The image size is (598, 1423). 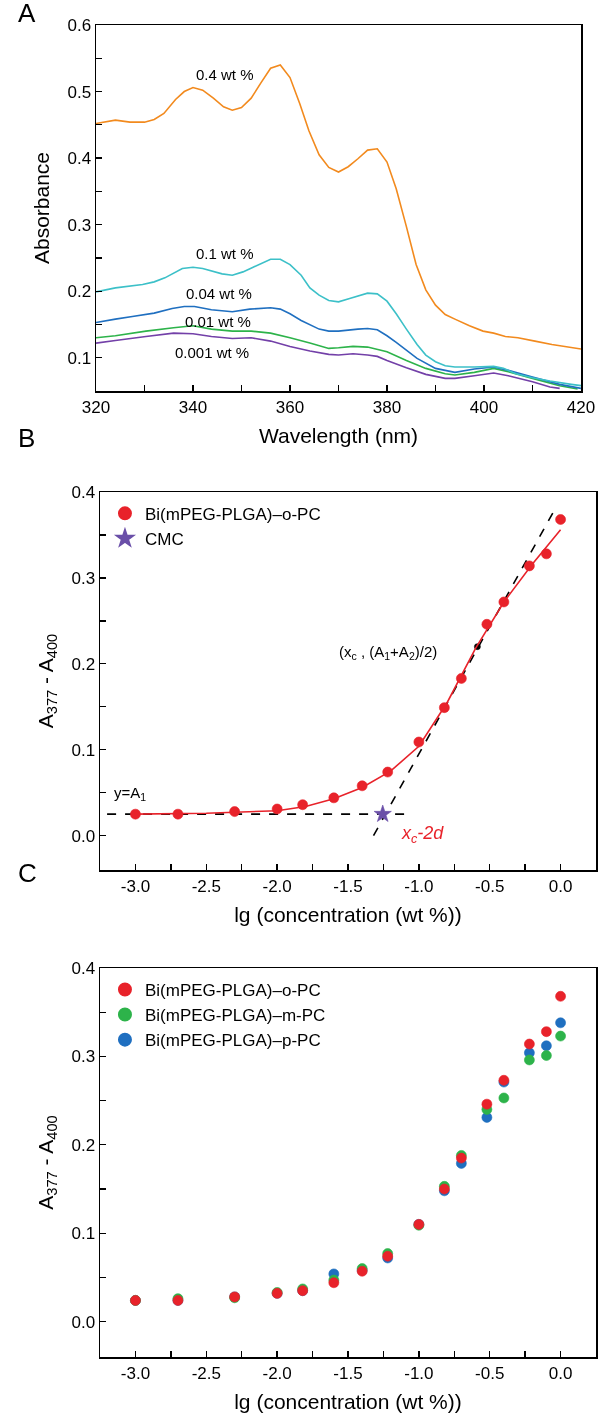 I want to click on legend-label: CMC, so click(x=164, y=540).